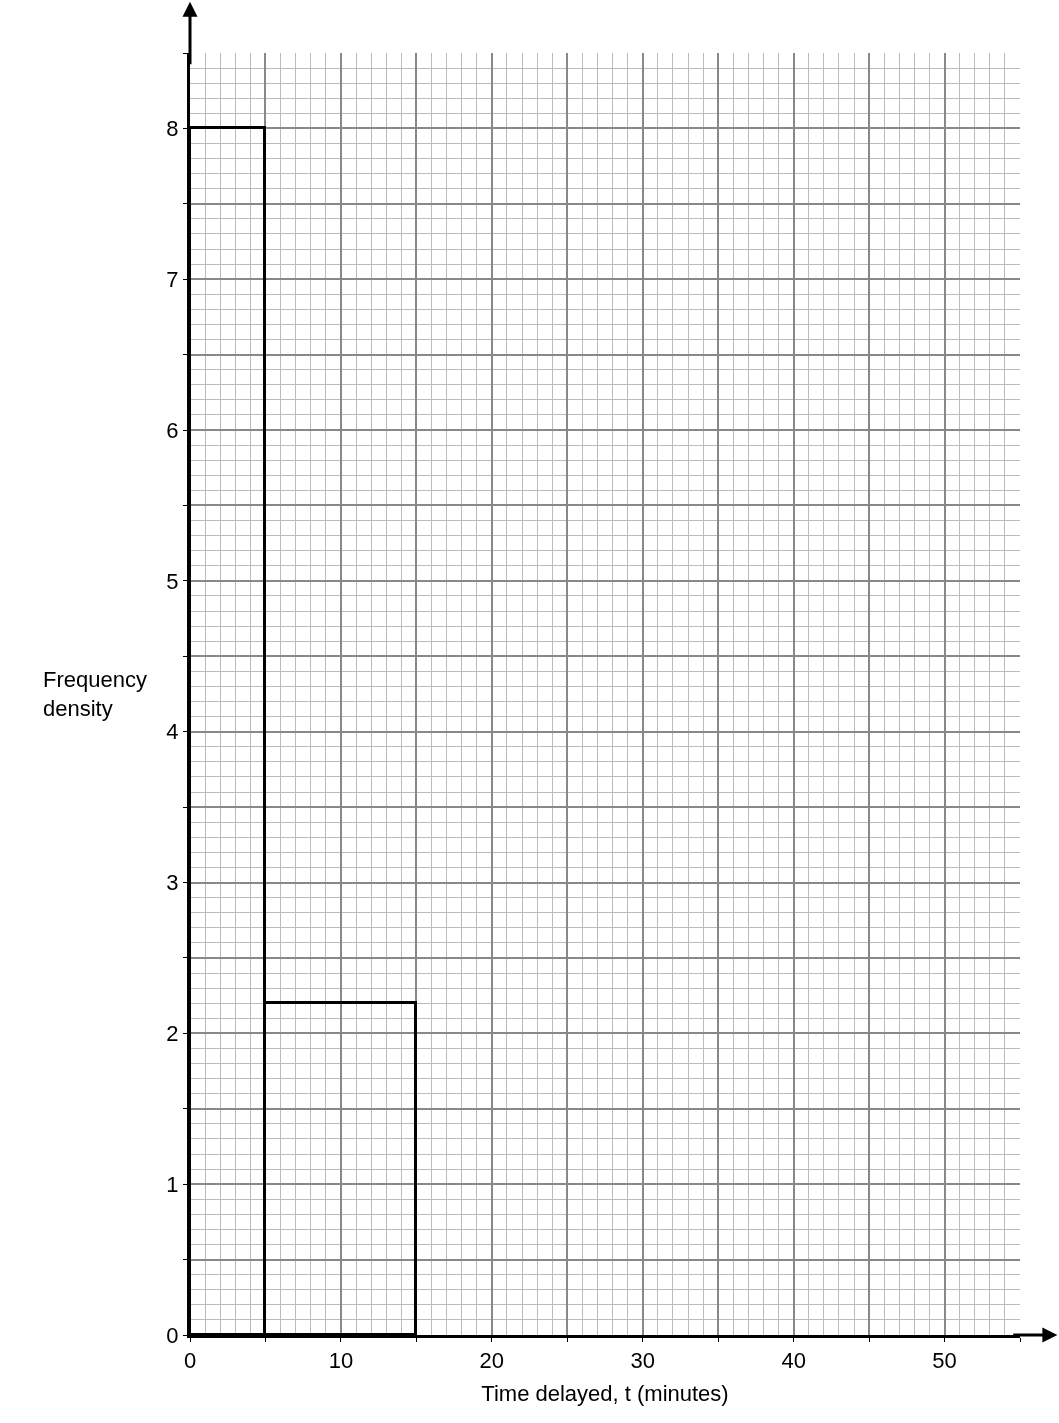 The image size is (1059, 1423). What do you see at coordinates (341, 1361) in the screenshot?
I see `x-tick-label: 10` at bounding box center [341, 1361].